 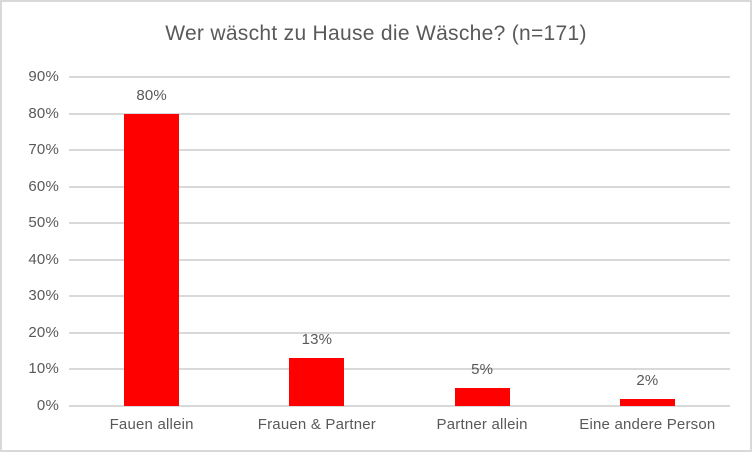 I want to click on x-category-label: Eine andere Person, so click(x=647, y=424).